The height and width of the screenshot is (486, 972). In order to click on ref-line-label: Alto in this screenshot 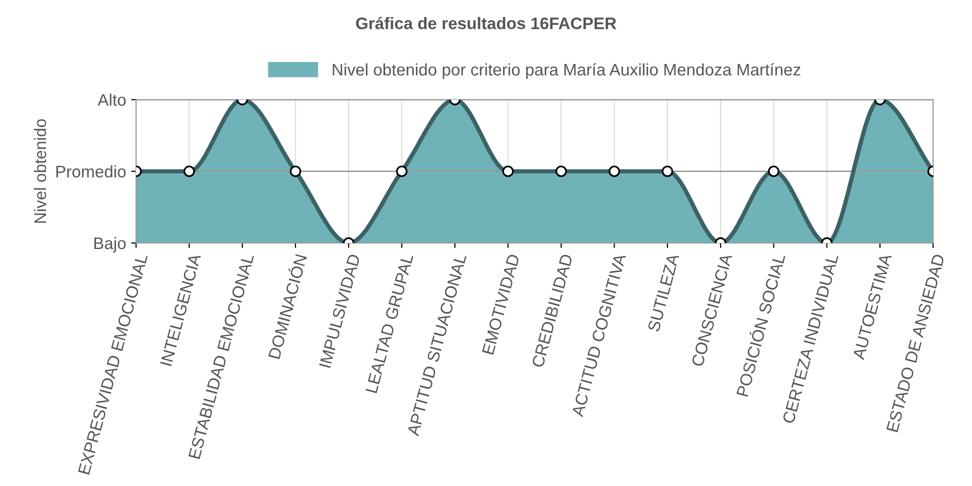, I will do `click(112, 100)`.